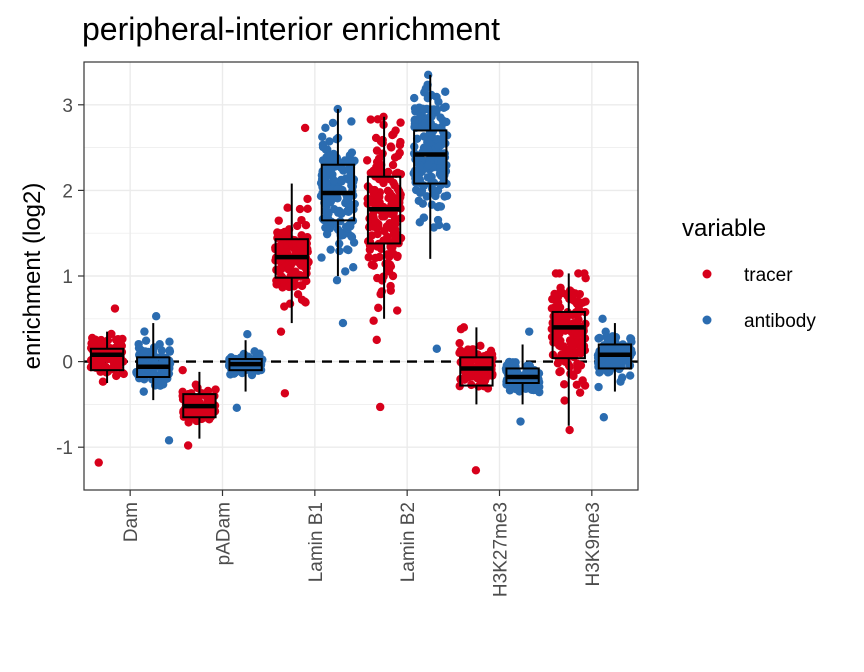  What do you see at coordinates (362, 543) in the screenshot?
I see `x-axis: Dam pADam Lamin B1 Lamin B2 H3K27me3 H3K9me3` at bounding box center [362, 543].